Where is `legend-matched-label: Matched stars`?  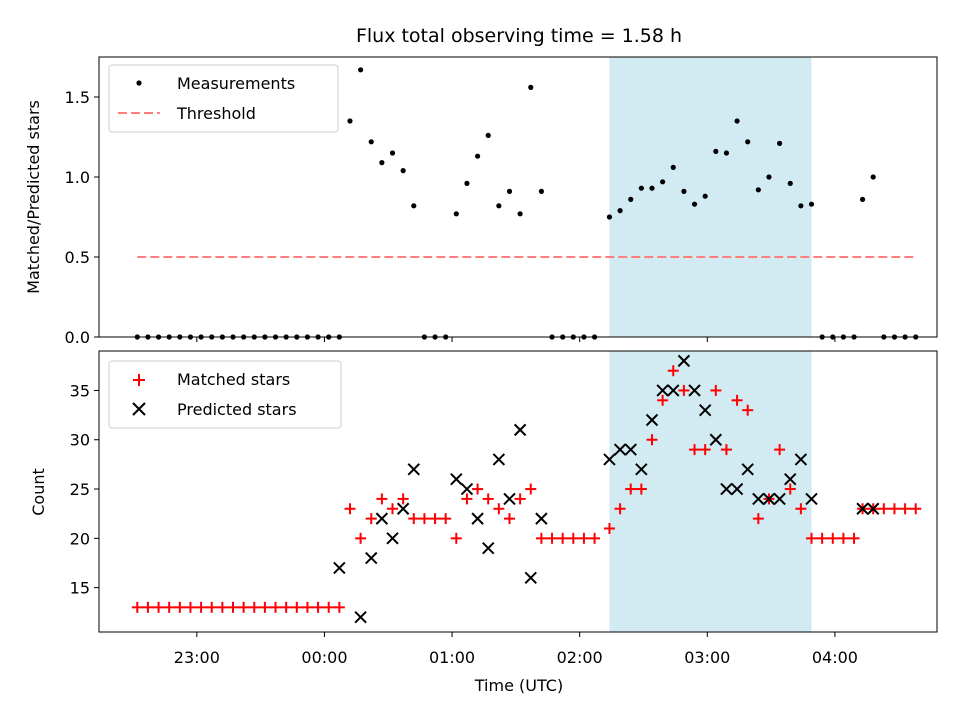
legend-matched-label: Matched stars is located at coordinates (233, 379).